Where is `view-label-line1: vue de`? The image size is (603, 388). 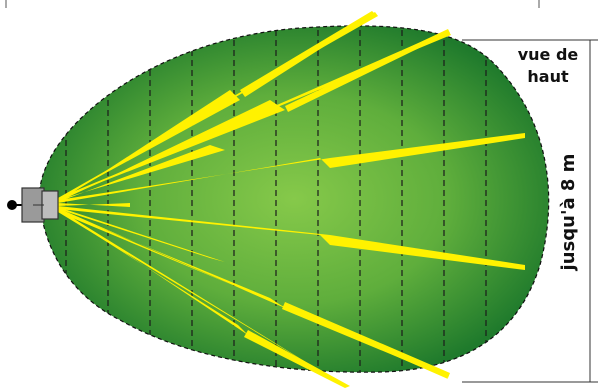
view-label-line1: vue de is located at coordinates (548, 54).